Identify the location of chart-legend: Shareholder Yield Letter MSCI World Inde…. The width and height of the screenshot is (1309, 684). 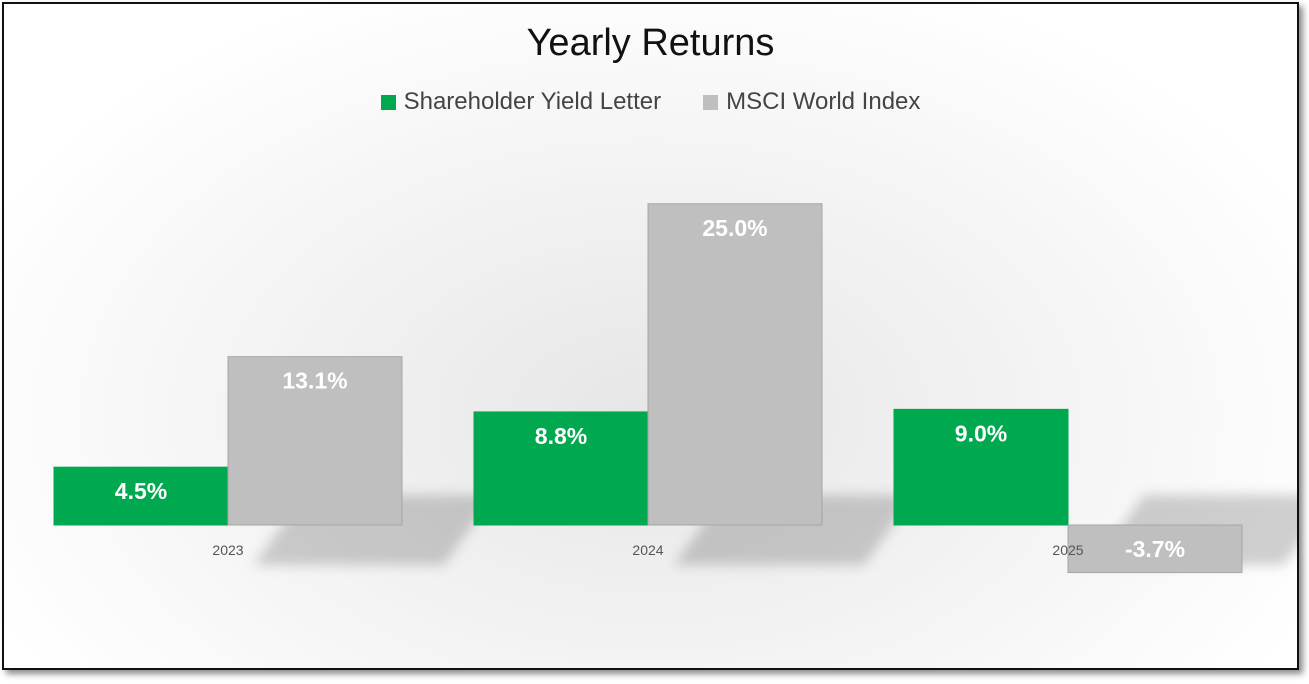
(650, 102).